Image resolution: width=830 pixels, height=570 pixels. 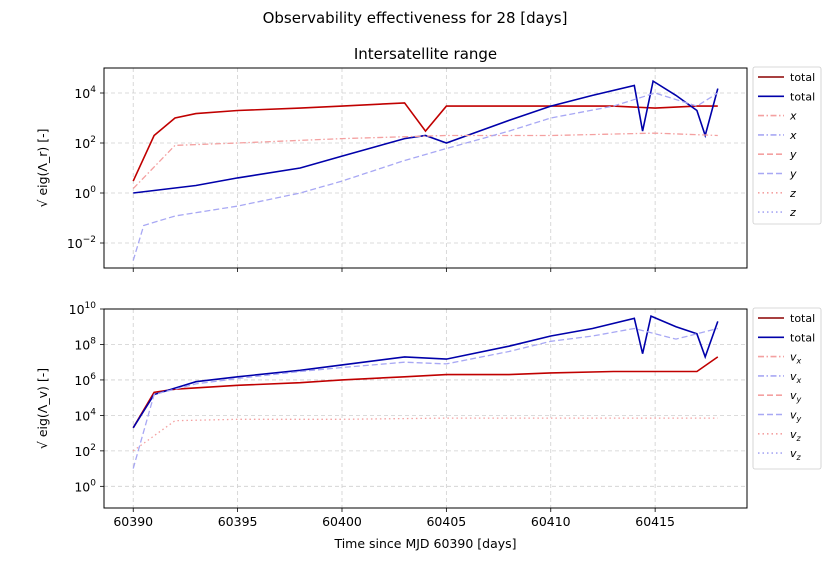 I want to click on x-tick-label-1-2: 60400, so click(x=342, y=521).